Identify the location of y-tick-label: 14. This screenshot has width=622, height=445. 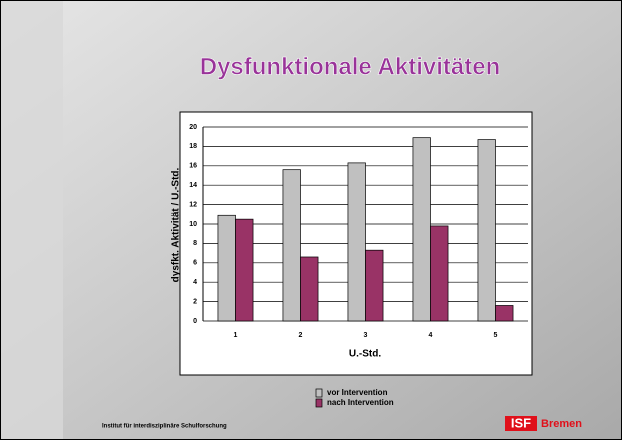
(193, 185).